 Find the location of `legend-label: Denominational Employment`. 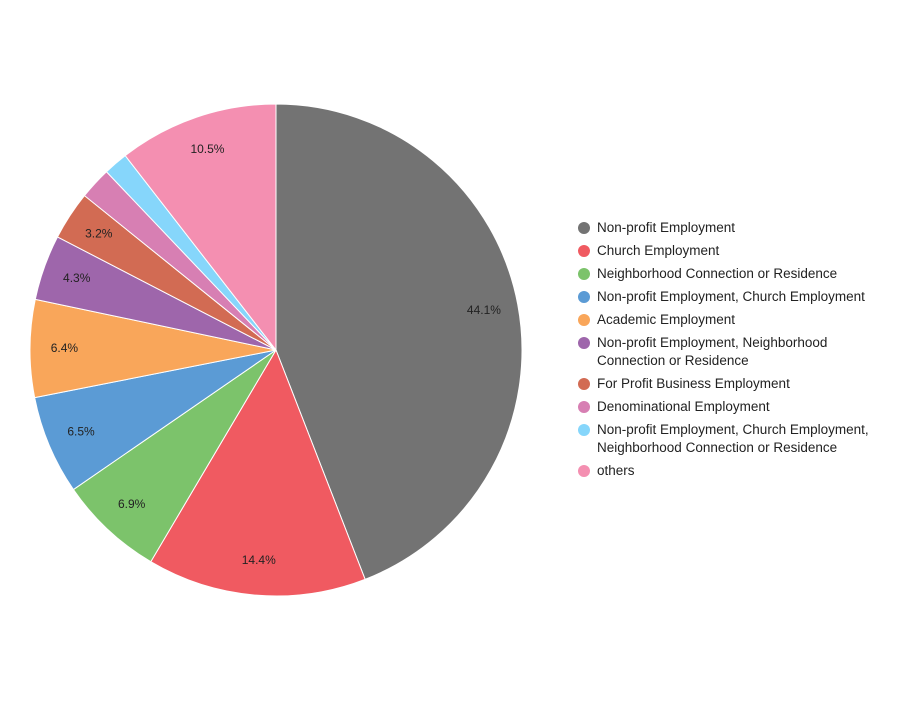

legend-label: Denominational Employment is located at coordinates (683, 406).